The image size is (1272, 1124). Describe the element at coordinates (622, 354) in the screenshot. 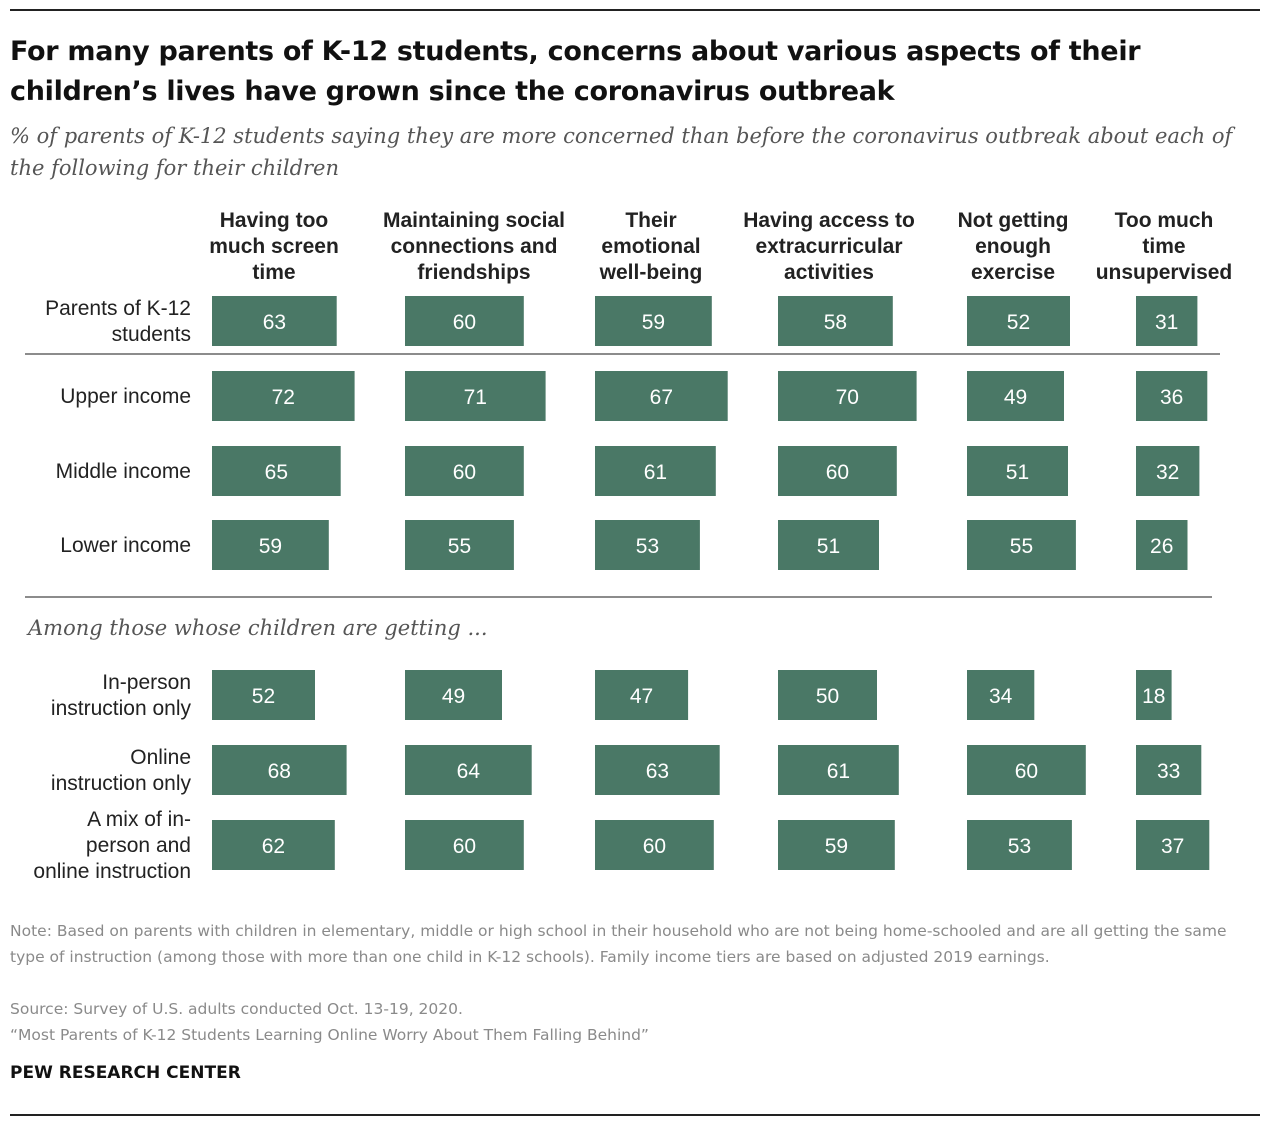

I see `divider-total` at that location.